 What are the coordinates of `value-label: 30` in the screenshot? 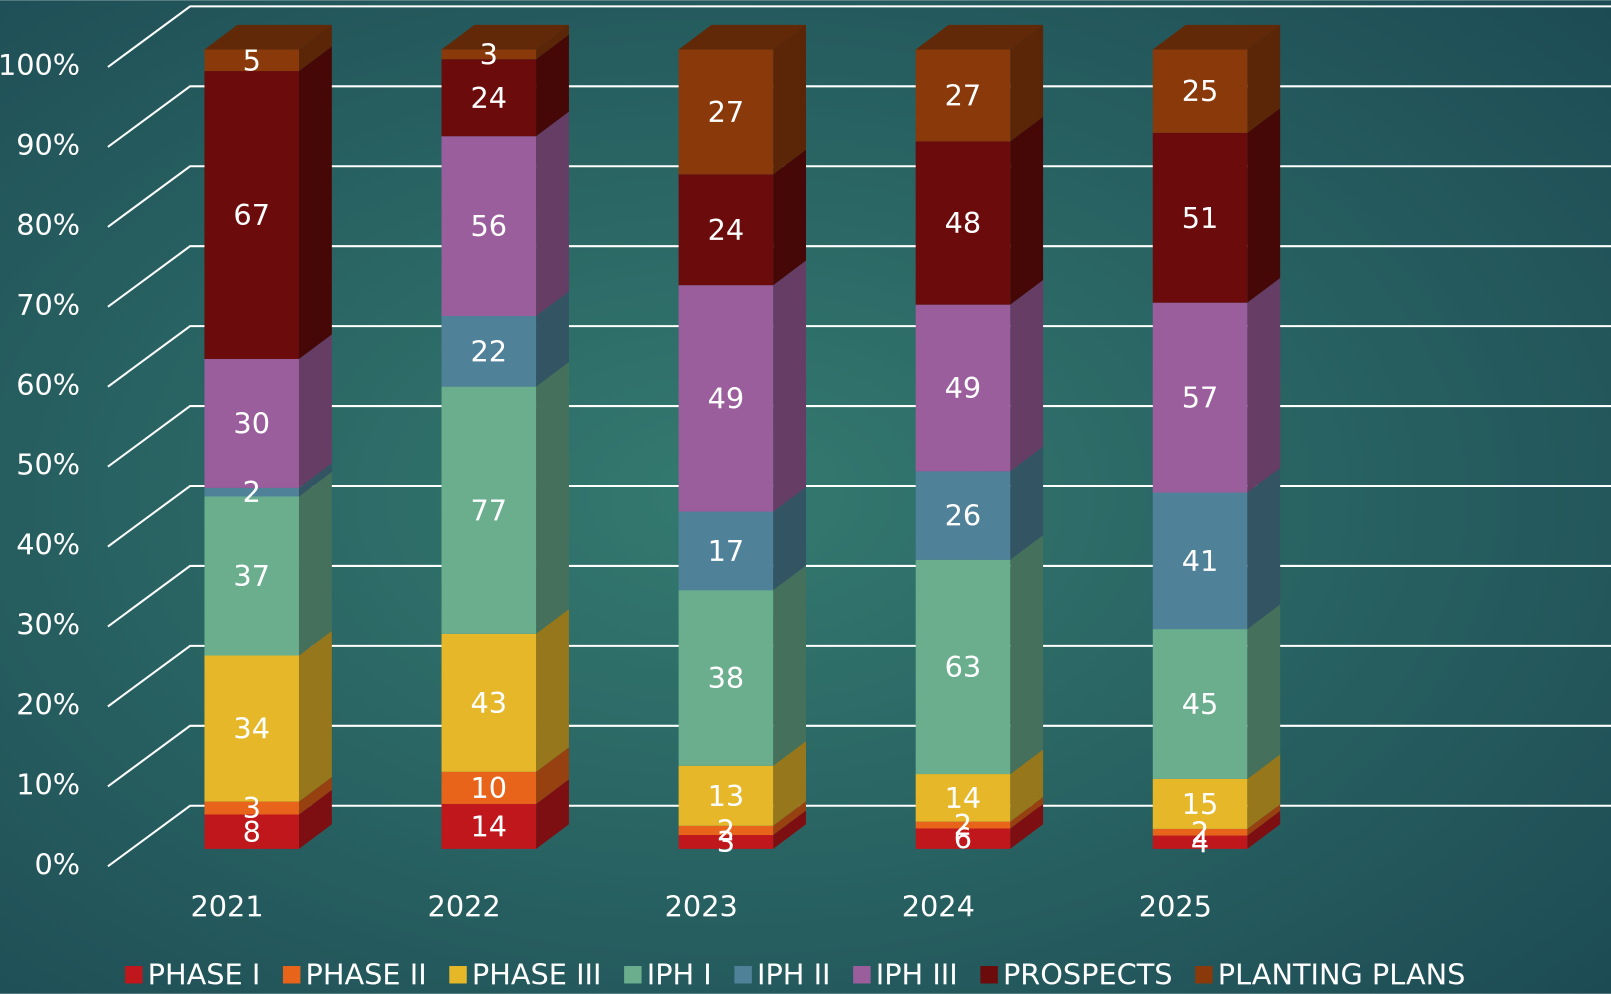 It's located at (251, 423).